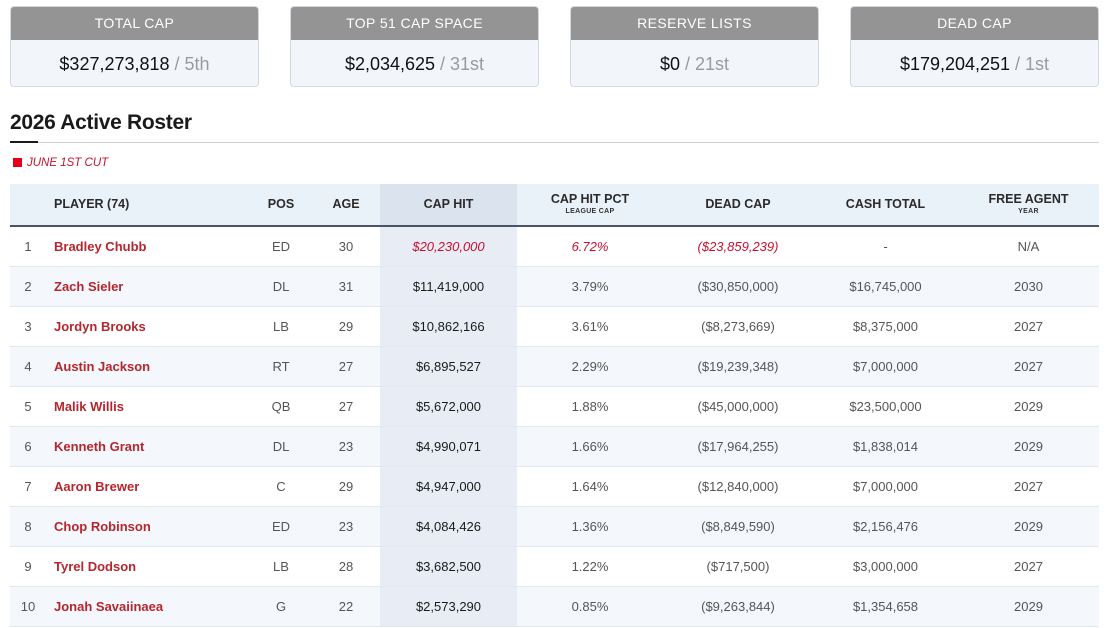 The width and height of the screenshot is (1106, 628). Describe the element at coordinates (68, 163) in the screenshot. I see `legend-label: JUNE 1ST CUT` at that location.